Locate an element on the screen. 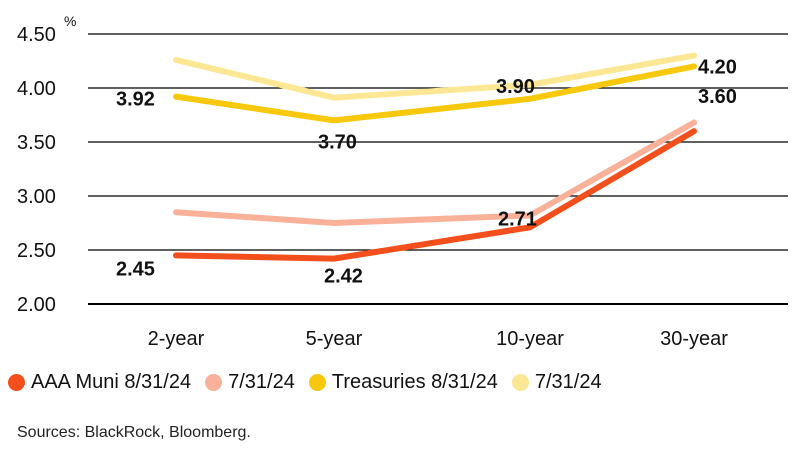  legend-item-treasuries-aug: Treasuries 8/31/24 is located at coordinates (403, 382).